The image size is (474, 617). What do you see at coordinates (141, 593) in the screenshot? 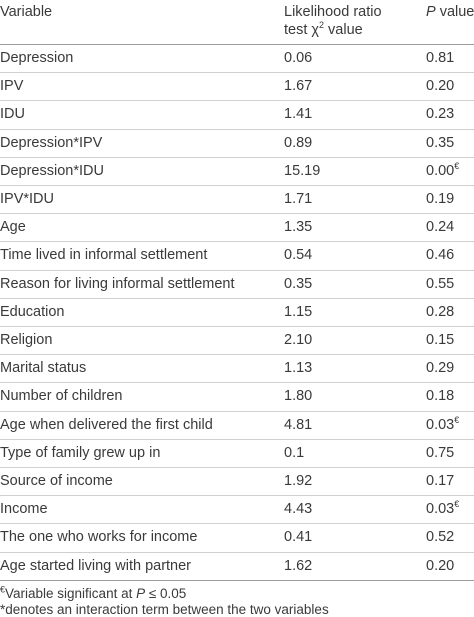
I see `footnote-italic: P` at bounding box center [141, 593].